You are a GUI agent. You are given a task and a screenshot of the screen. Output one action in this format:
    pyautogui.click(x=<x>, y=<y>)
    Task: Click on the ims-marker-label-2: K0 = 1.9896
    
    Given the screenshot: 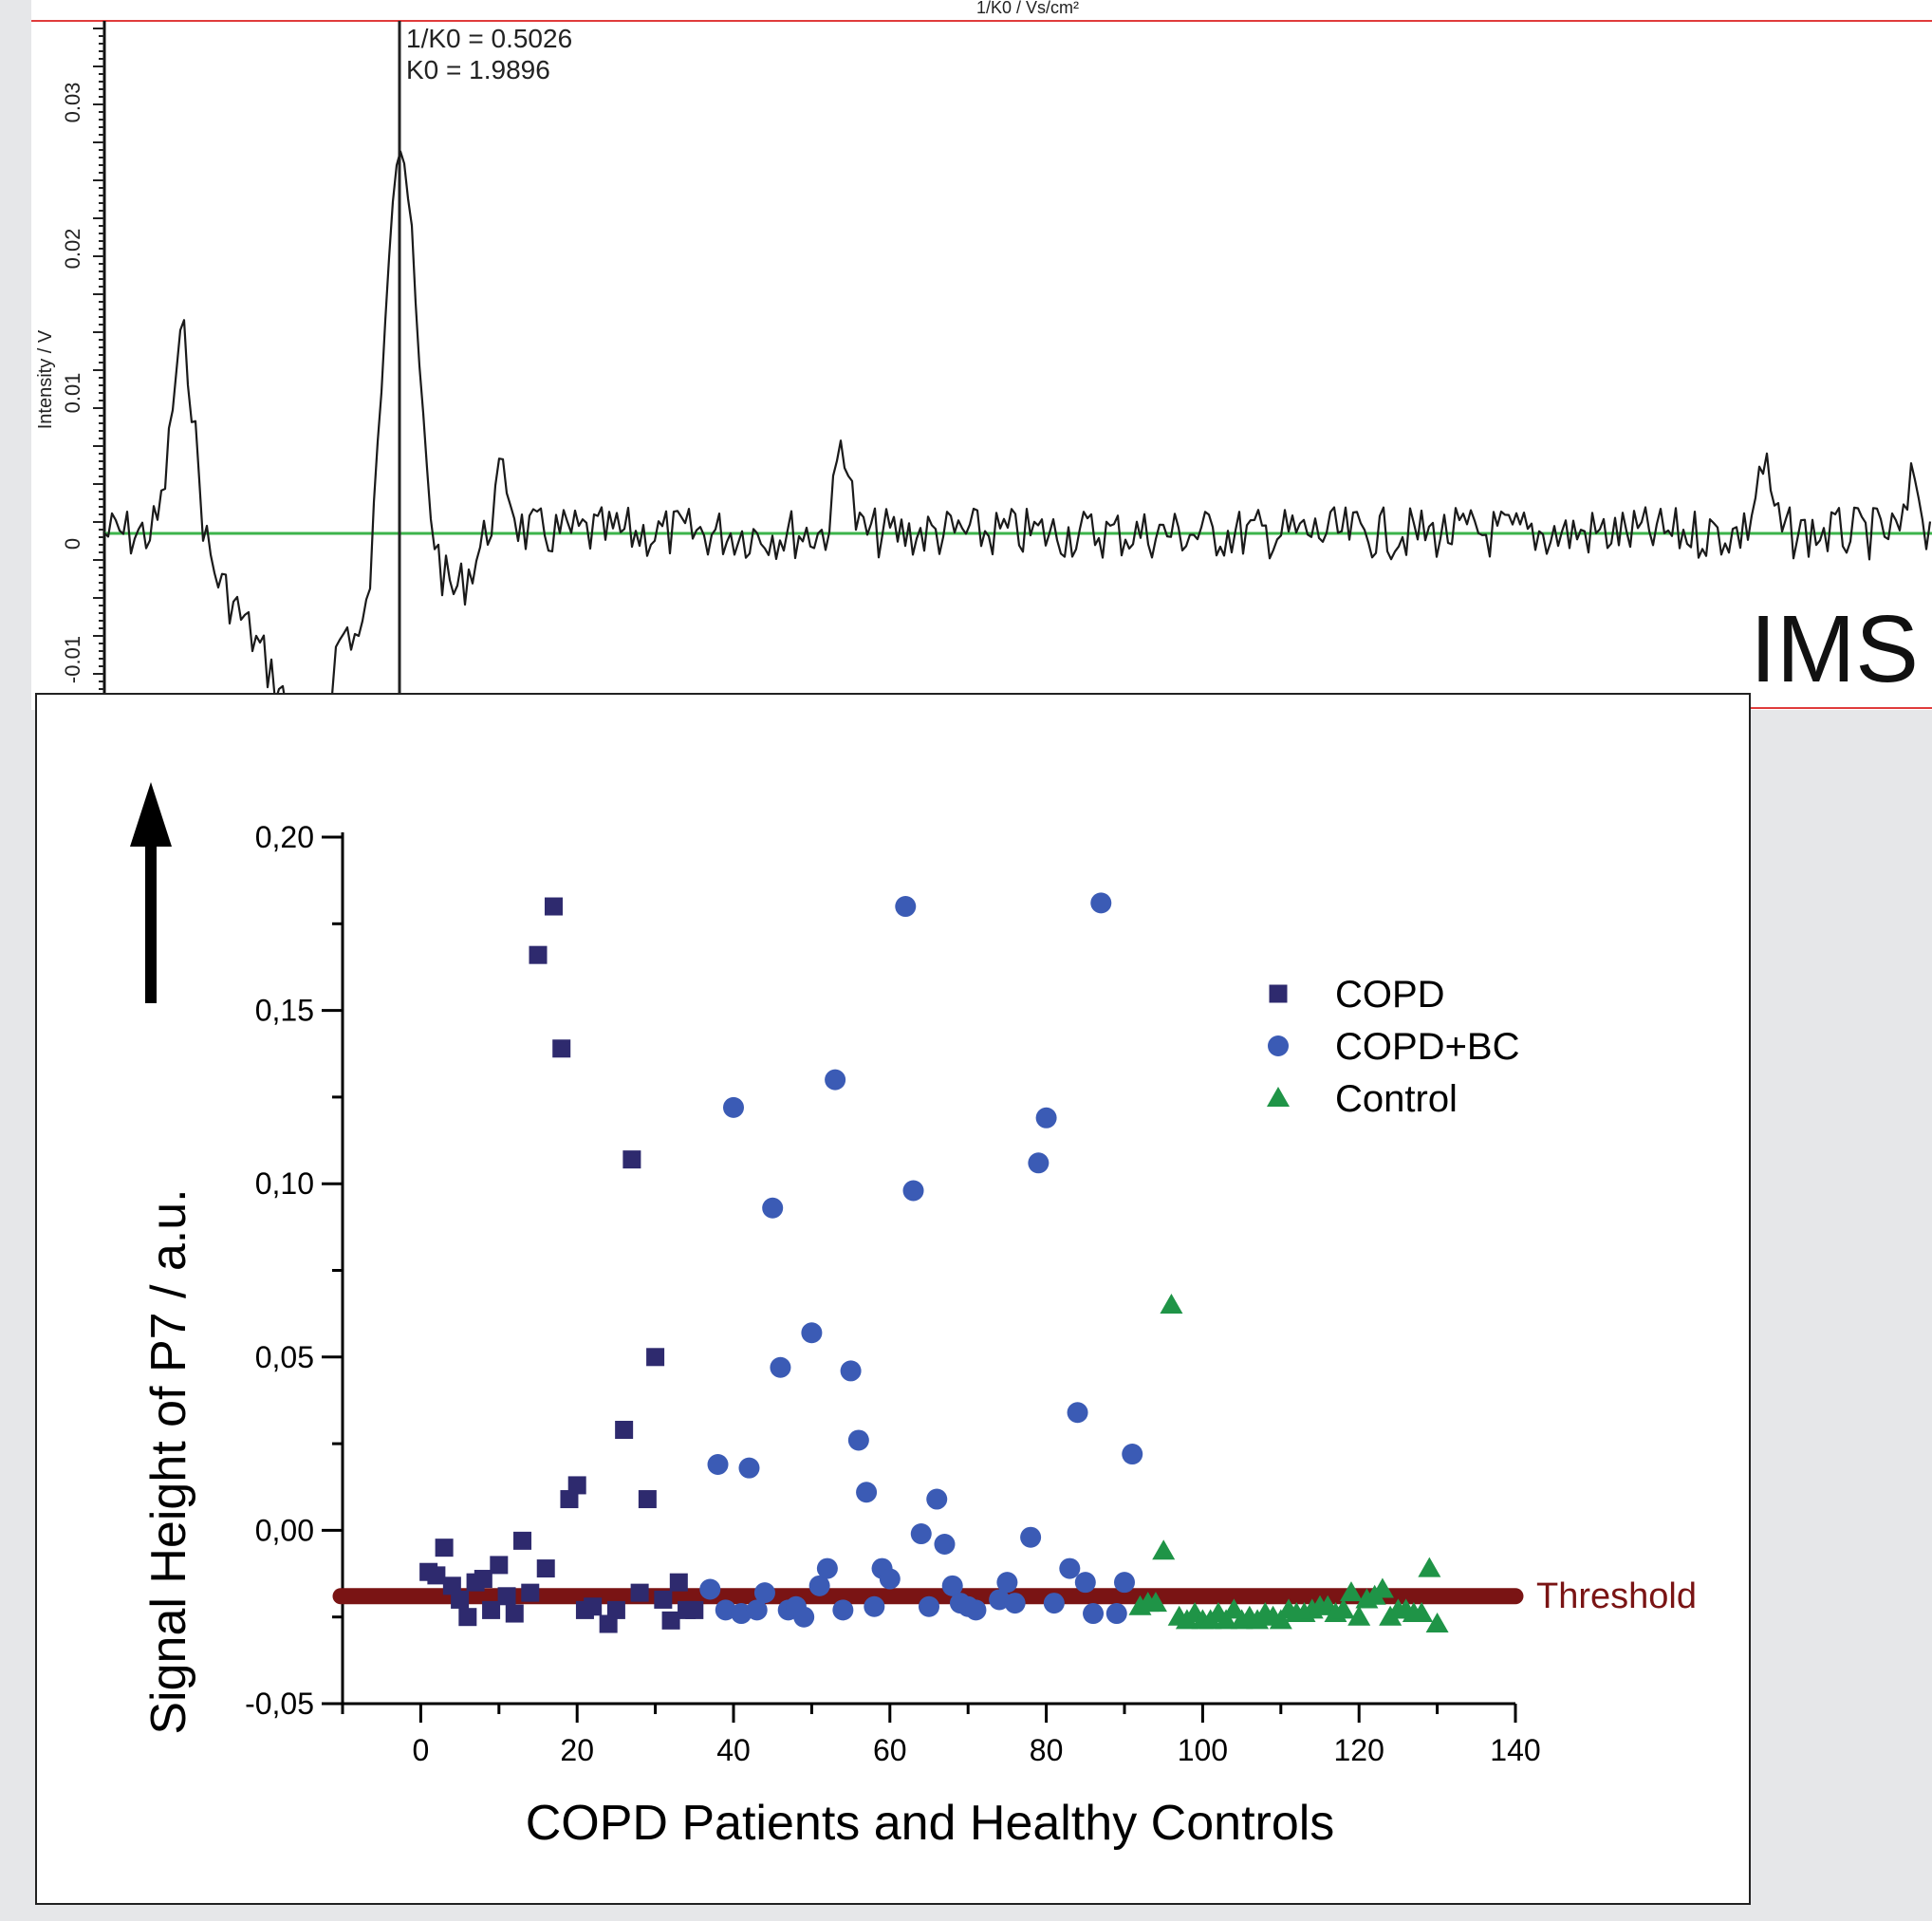 What is the action you would take?
    pyautogui.click(x=478, y=70)
    